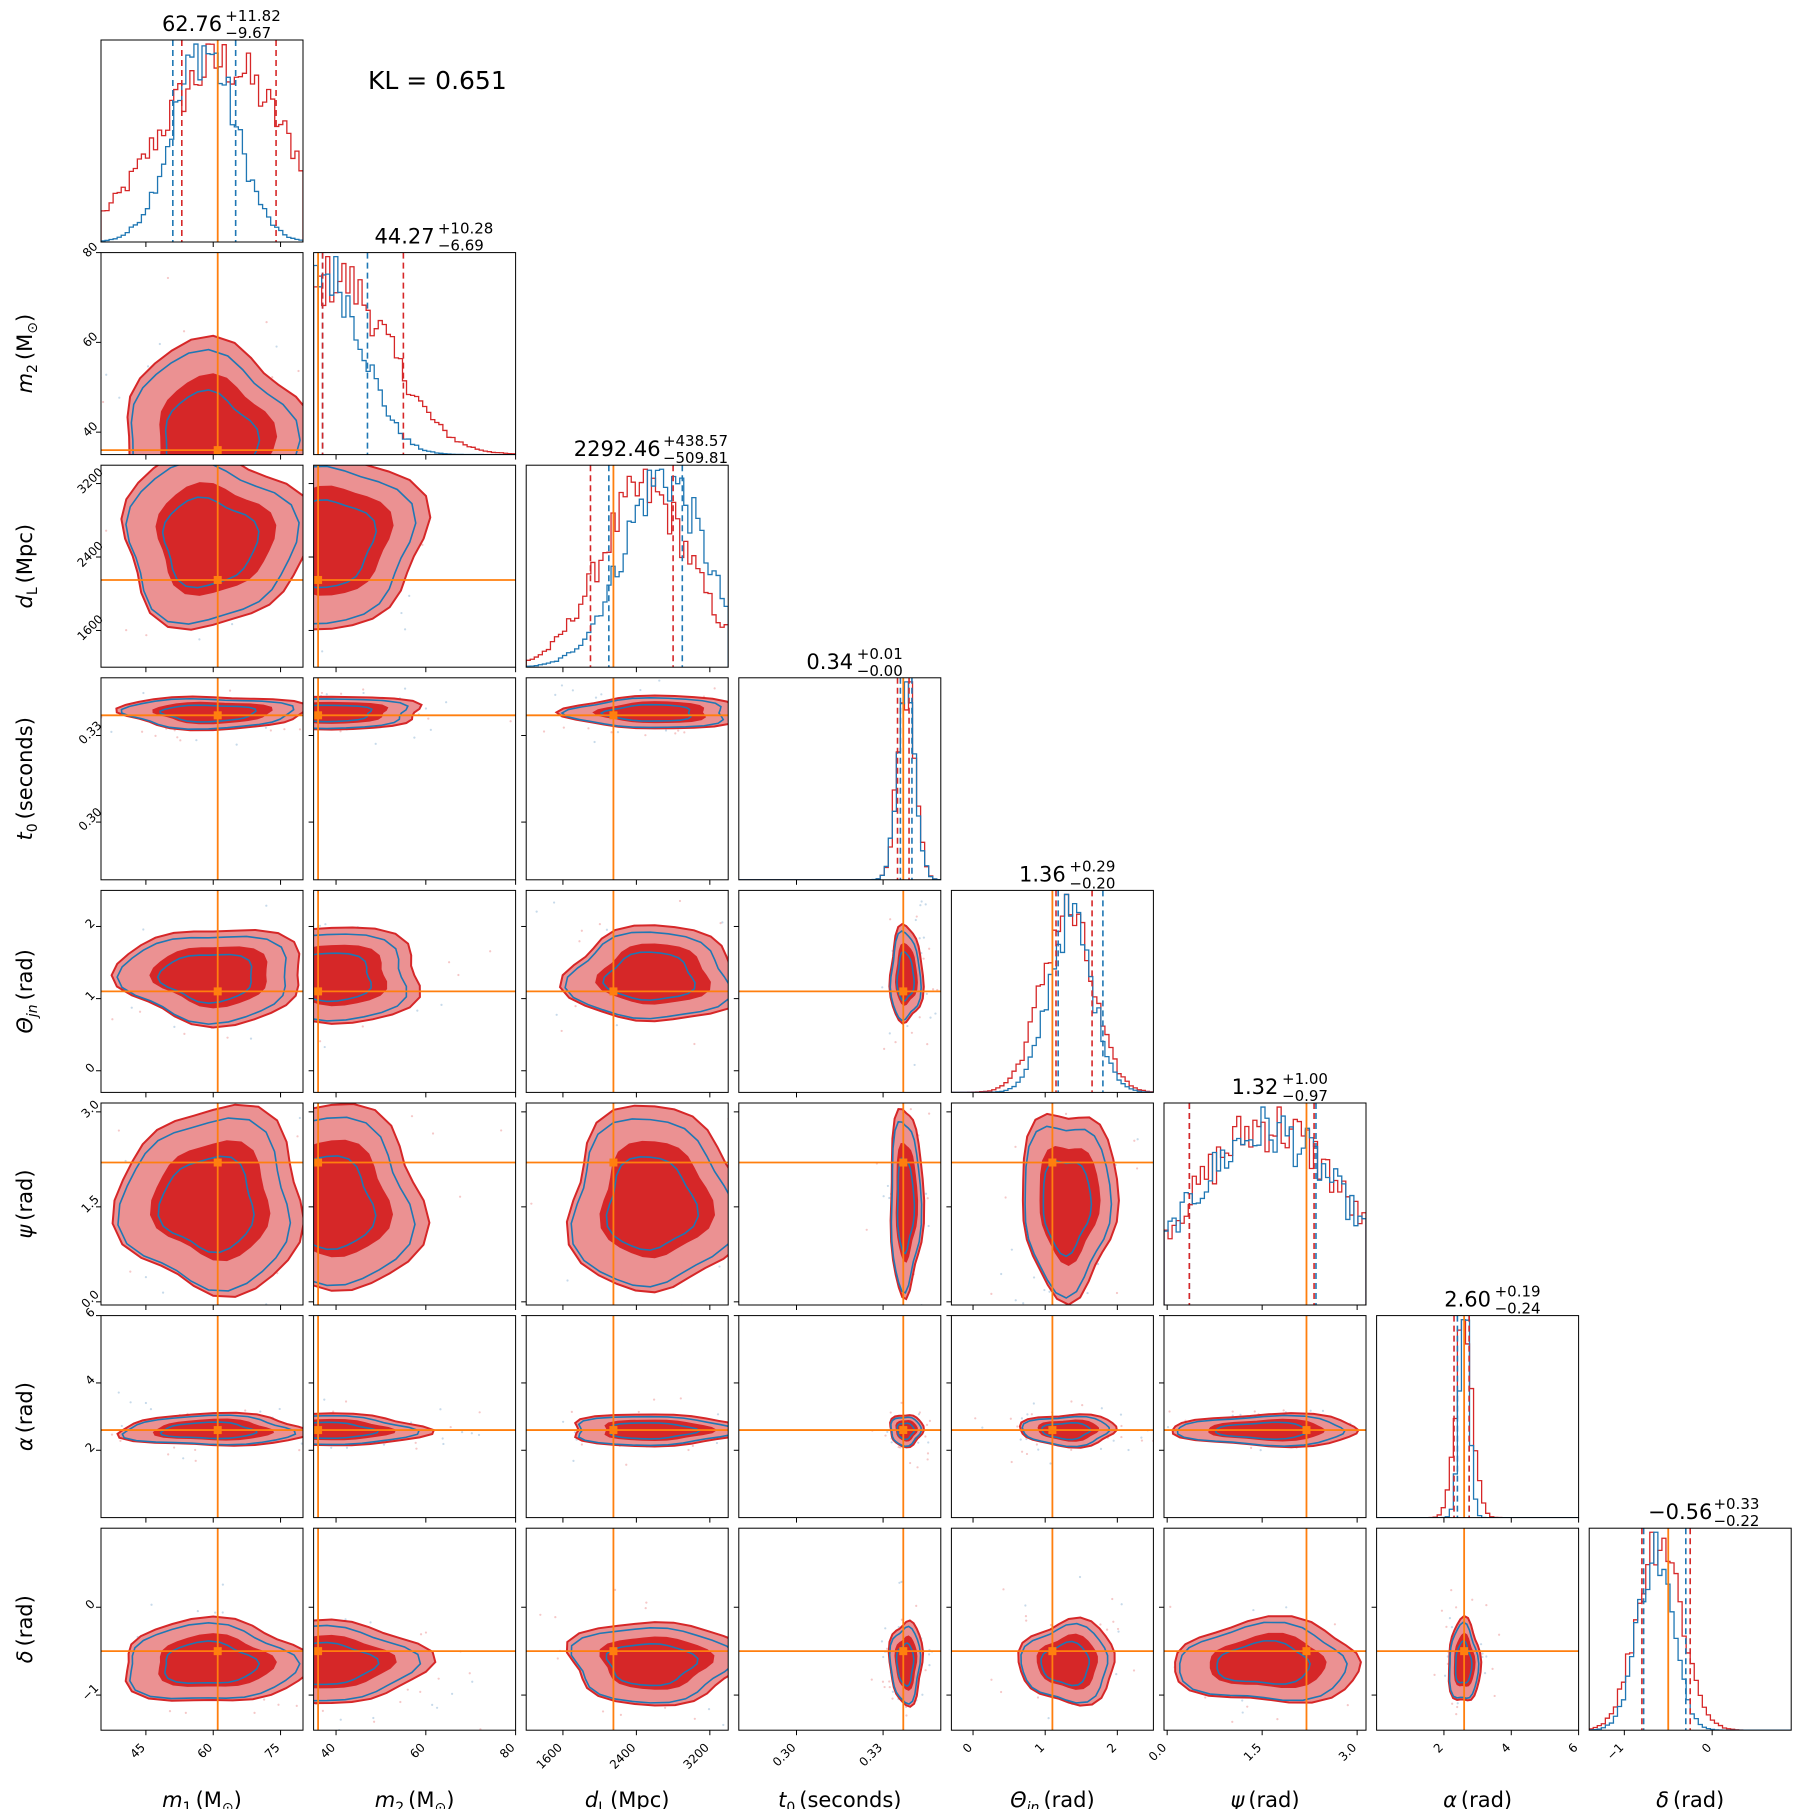 The width and height of the screenshot is (1809, 1809). Describe the element at coordinates (1706, 1747) in the screenshot. I see `x-tick-label: 0` at that location.